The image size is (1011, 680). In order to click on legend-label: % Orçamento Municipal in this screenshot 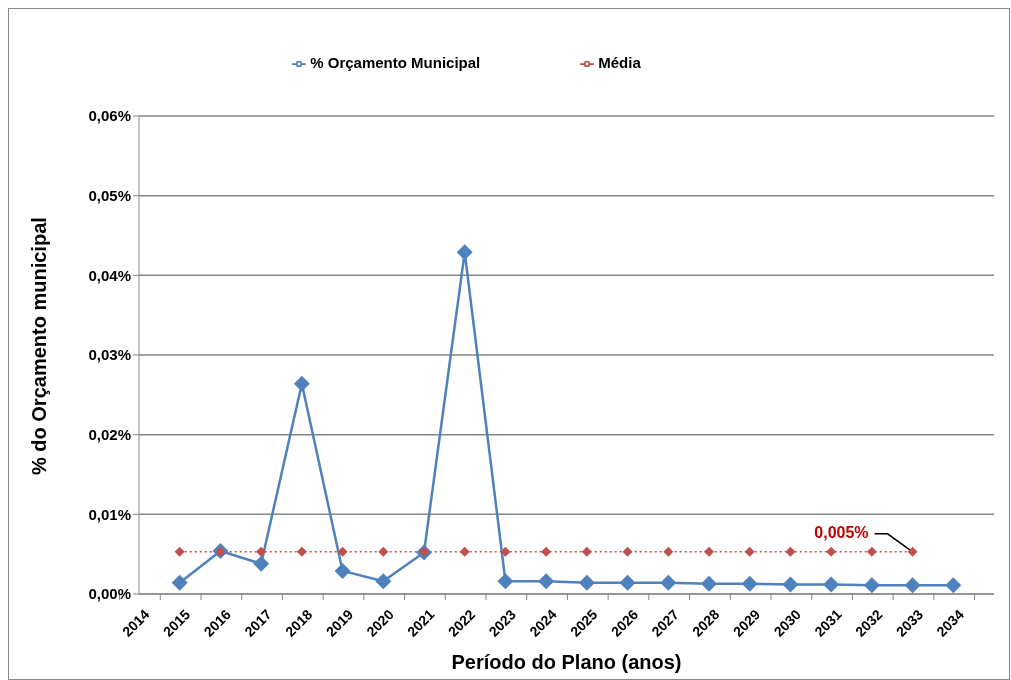, I will do `click(395, 62)`.